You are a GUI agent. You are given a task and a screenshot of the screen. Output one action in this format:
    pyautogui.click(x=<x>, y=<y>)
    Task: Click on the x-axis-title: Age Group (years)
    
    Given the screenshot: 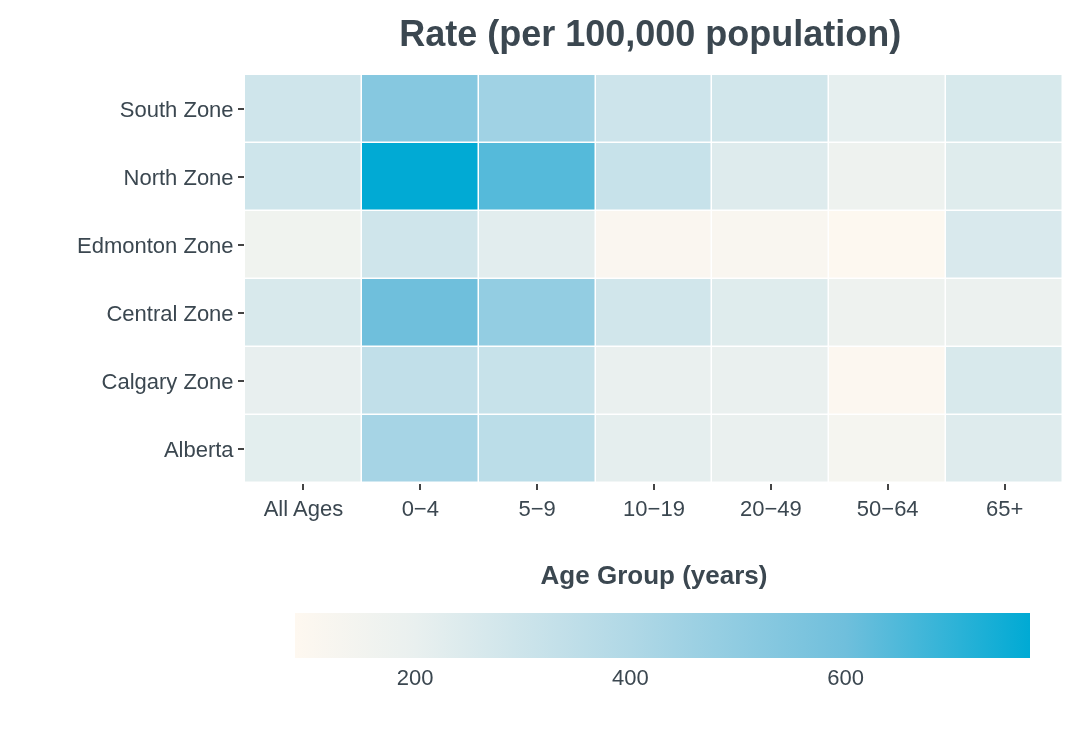 What is the action you would take?
    pyautogui.click(x=654, y=575)
    